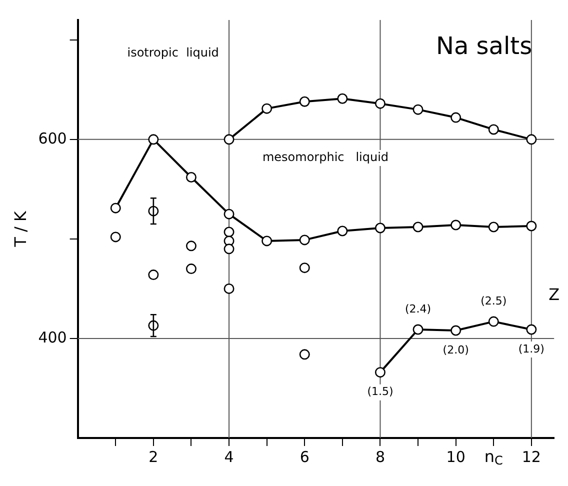  Describe the element at coordinates (20, 229) in the screenshot. I see `y-axis-title: T / K` at that location.